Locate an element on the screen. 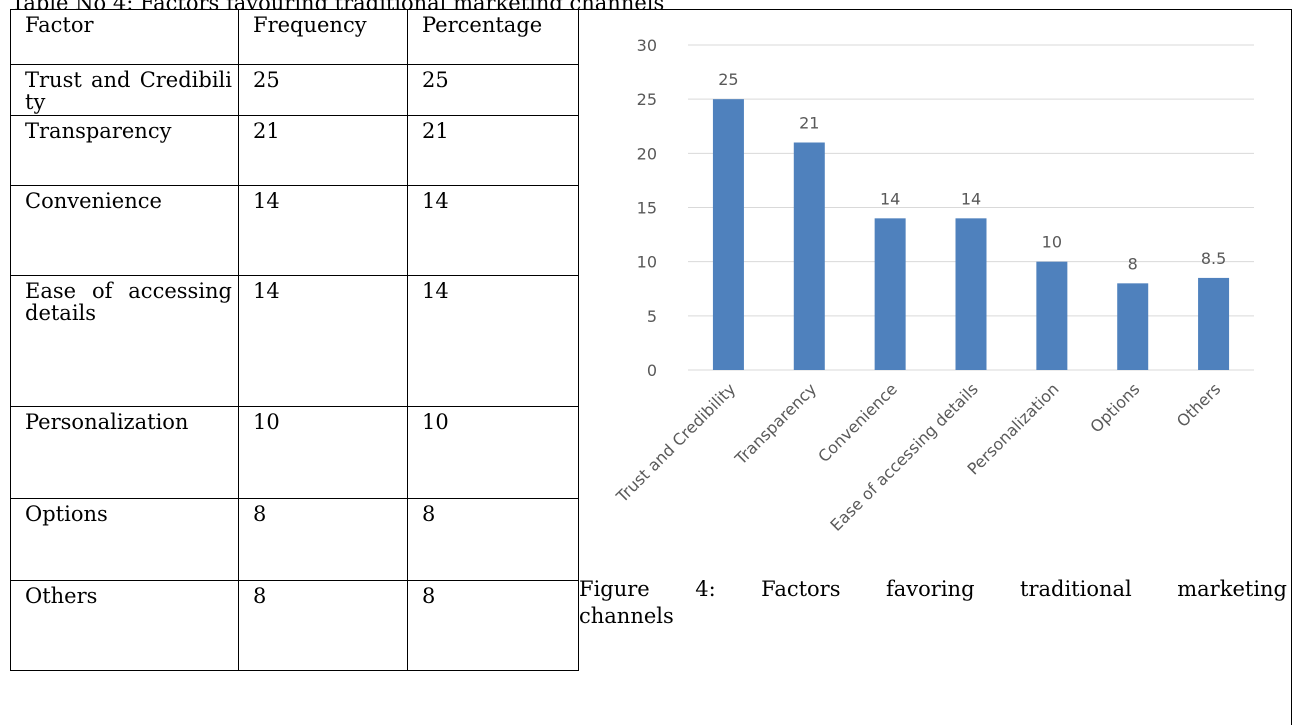 The image size is (1293, 725). y-tick-label: 30 is located at coordinates (647, 45).